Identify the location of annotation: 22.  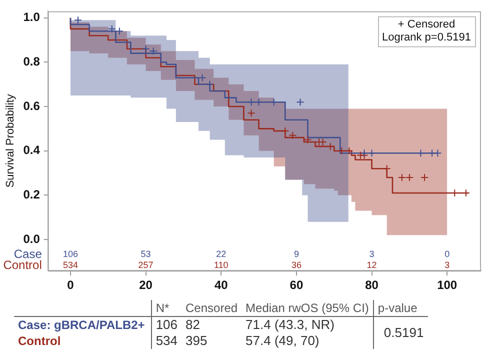
(221, 254).